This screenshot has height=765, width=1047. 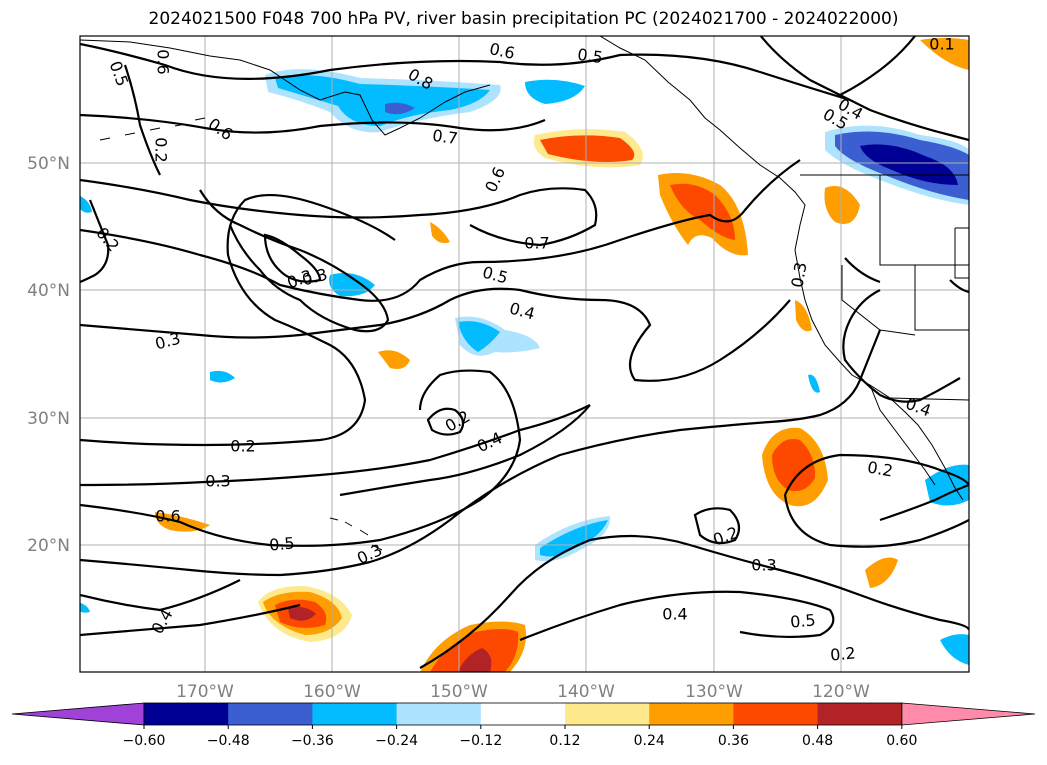 What do you see at coordinates (968, 714) in the screenshot?
I see `colorbar-extend-max` at bounding box center [968, 714].